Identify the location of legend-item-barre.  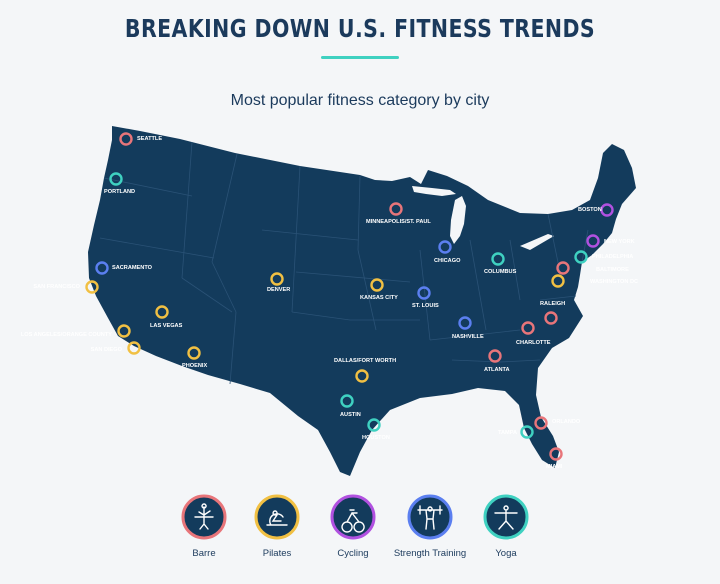
(204, 517).